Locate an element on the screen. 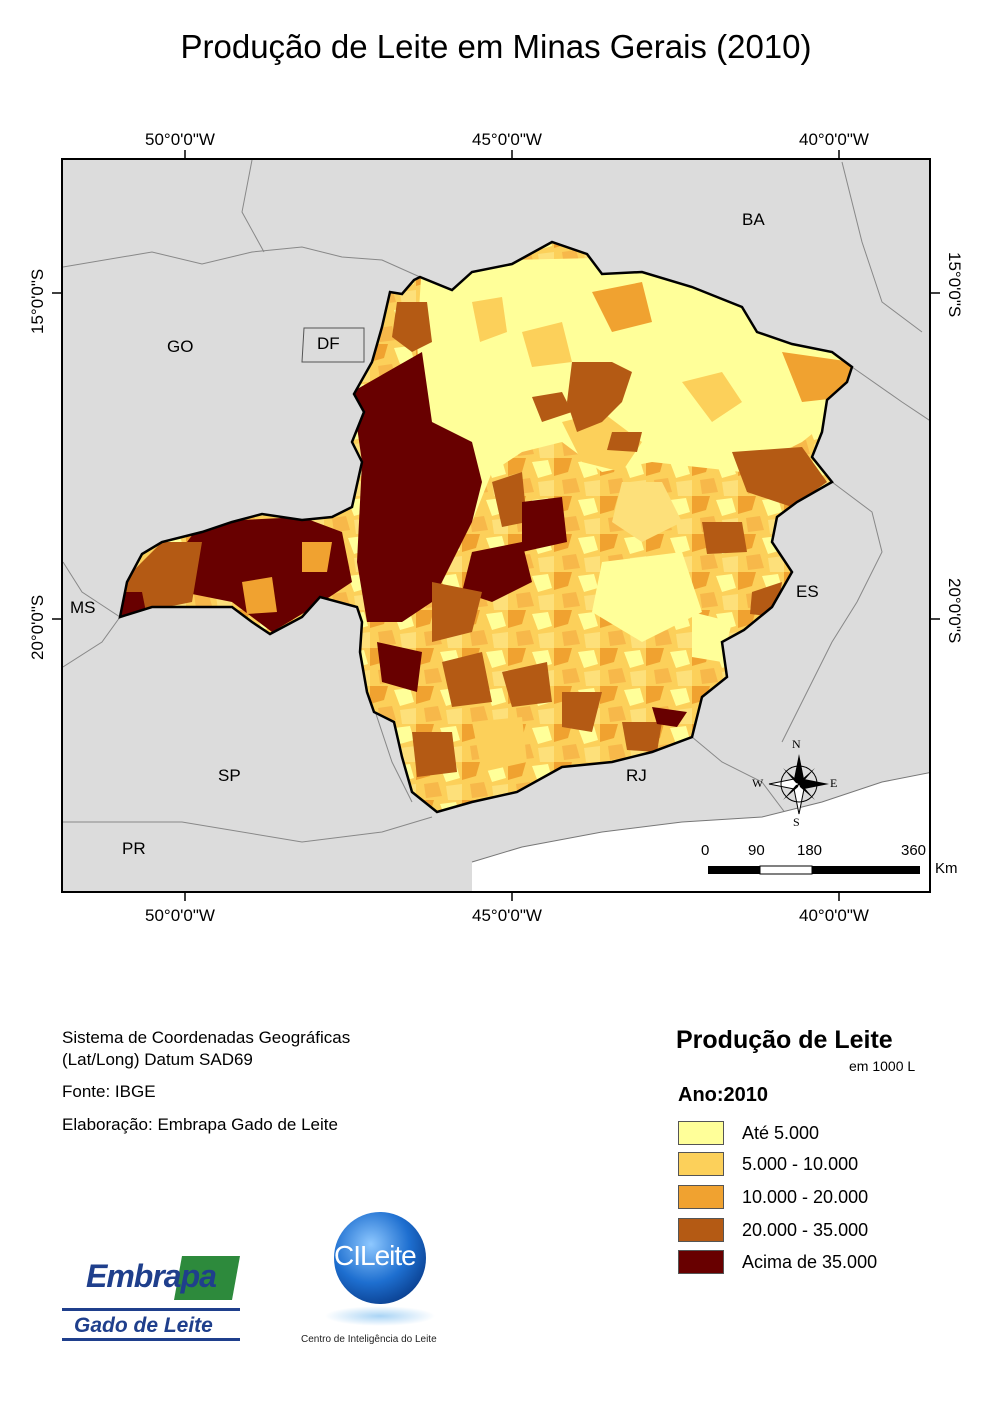  scale-unit: Km is located at coordinates (946, 868).